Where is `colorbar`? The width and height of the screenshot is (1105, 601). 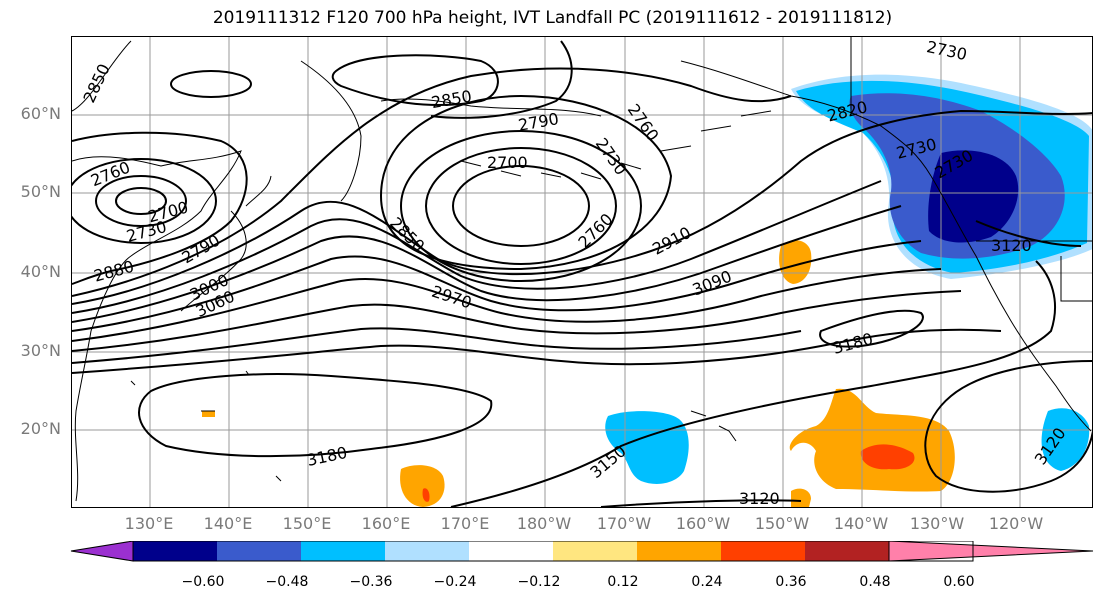
colorbar is located at coordinates (582, 551).